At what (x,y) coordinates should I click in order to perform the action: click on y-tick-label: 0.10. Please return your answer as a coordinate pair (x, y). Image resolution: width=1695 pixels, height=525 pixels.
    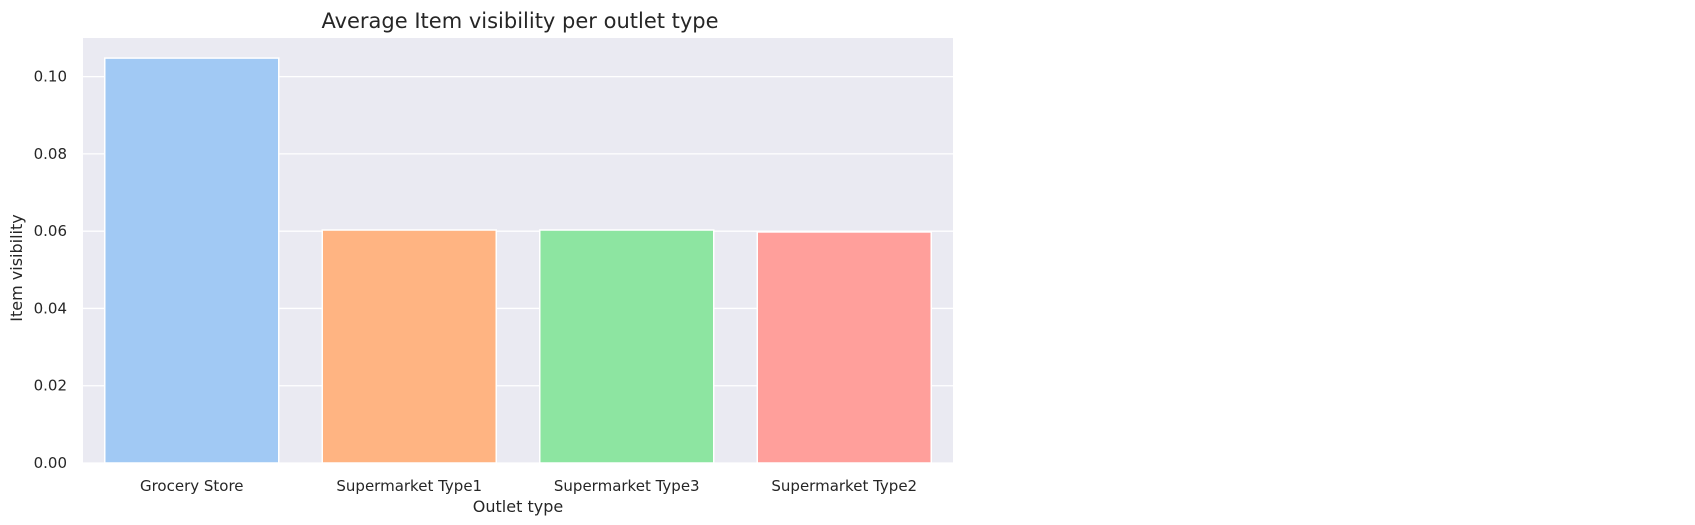
    Looking at the image, I should click on (50, 77).